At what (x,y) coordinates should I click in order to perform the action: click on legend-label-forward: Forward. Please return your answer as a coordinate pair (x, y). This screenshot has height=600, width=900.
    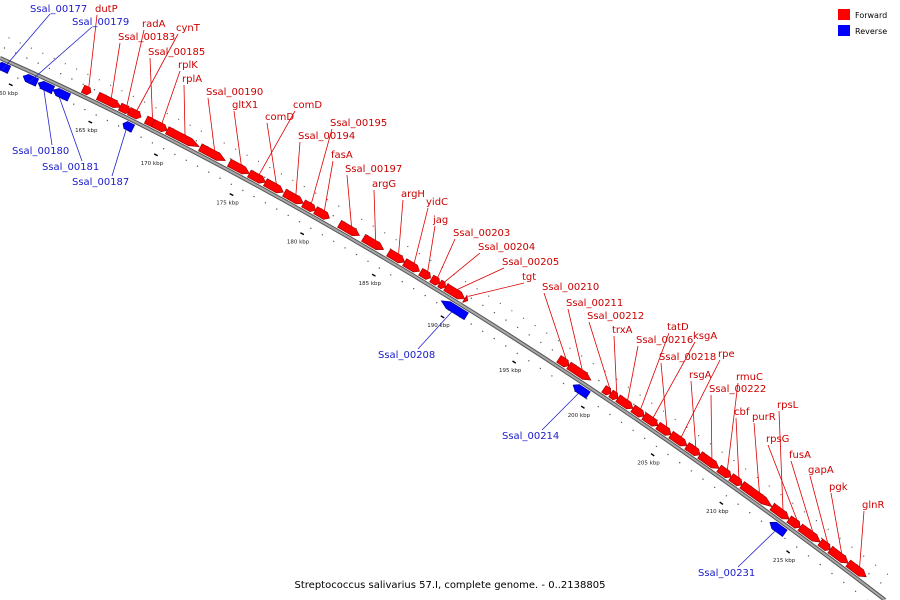
    Looking at the image, I should click on (871, 15).